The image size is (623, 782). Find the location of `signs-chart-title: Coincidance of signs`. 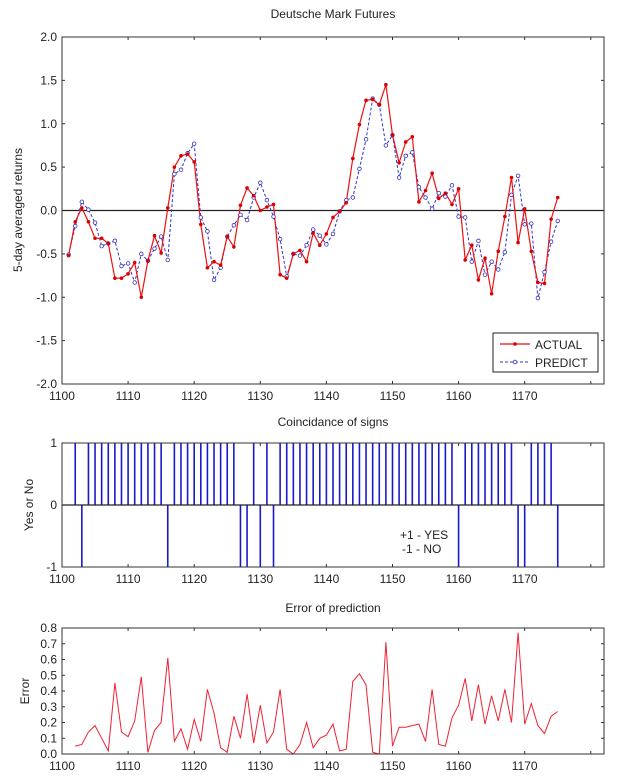

signs-chart-title: Coincidance of signs is located at coordinates (333, 422).